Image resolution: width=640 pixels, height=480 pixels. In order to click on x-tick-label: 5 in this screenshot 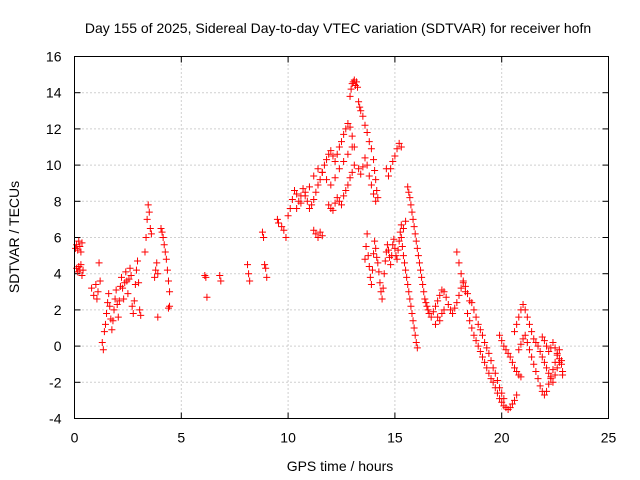, I will do `click(181, 438)`.